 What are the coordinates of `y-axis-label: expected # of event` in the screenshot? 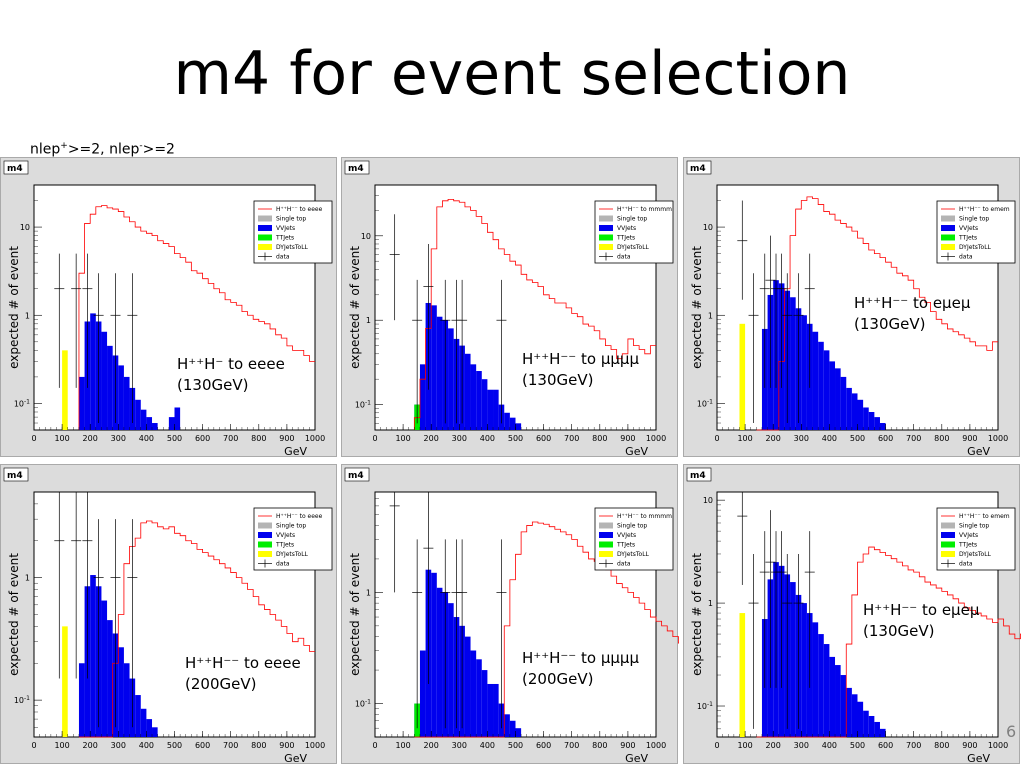 It's located at (697, 614).